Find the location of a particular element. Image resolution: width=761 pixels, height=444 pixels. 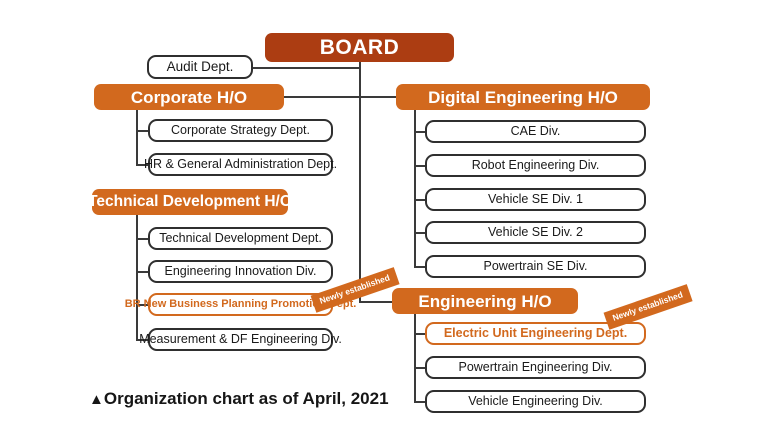

node-measurement-df-engineering-div: Measurement & DF Engineering Div. is located at coordinates (240, 339).